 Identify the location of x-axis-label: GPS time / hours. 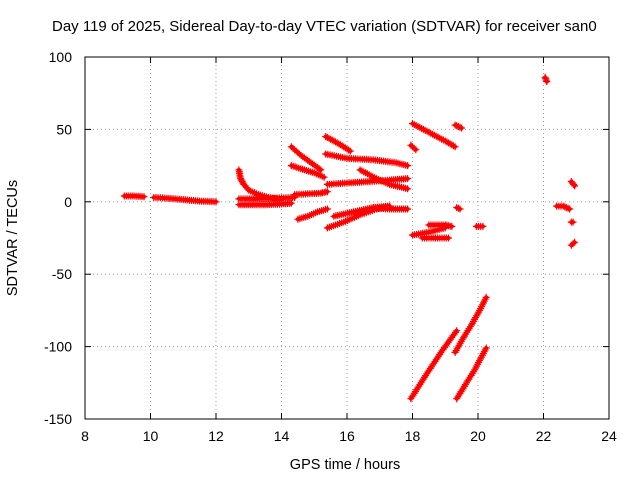
(345, 465).